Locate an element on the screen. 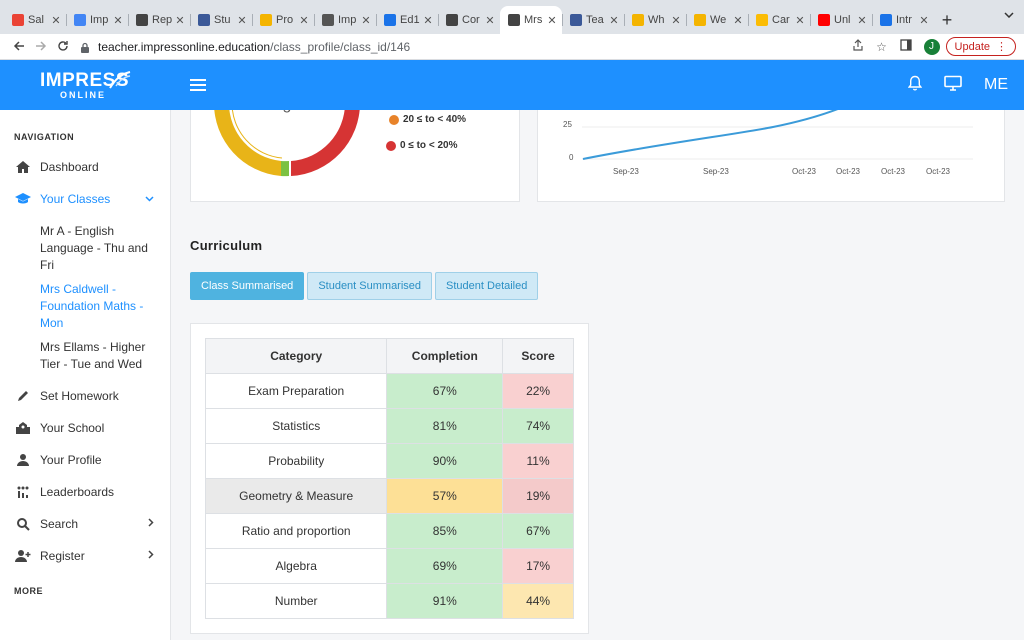 Image resolution: width=1024 pixels, height=640 pixels. table-row: Exam Preparation 67% 22% is located at coordinates (389, 391).